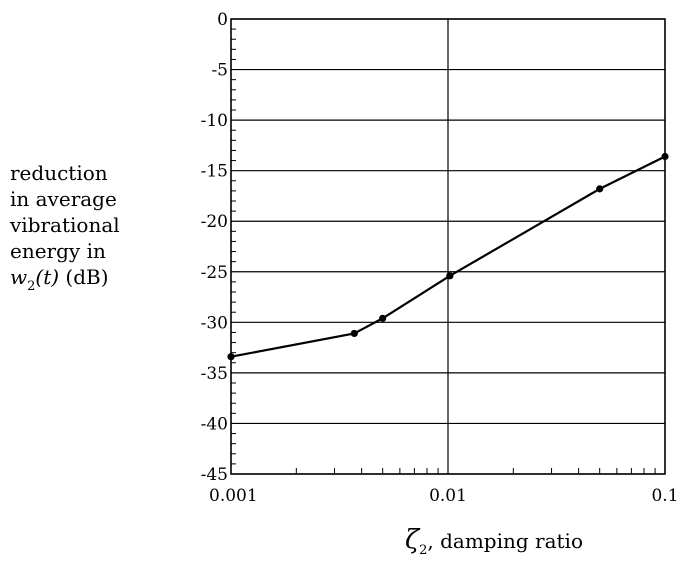  What do you see at coordinates (233, 496) in the screenshot?
I see `x-tick-label: 0.001` at bounding box center [233, 496].